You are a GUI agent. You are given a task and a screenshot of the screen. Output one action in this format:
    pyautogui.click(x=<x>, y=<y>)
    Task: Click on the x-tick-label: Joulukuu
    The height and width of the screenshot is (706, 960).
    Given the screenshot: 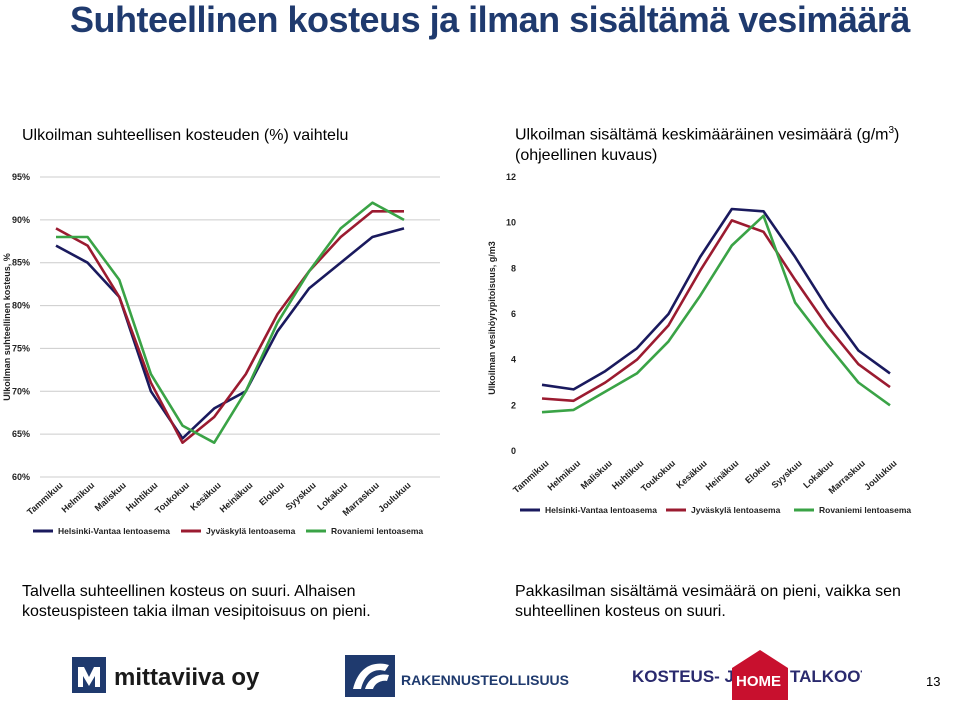 What is the action you would take?
    pyautogui.click(x=880, y=475)
    